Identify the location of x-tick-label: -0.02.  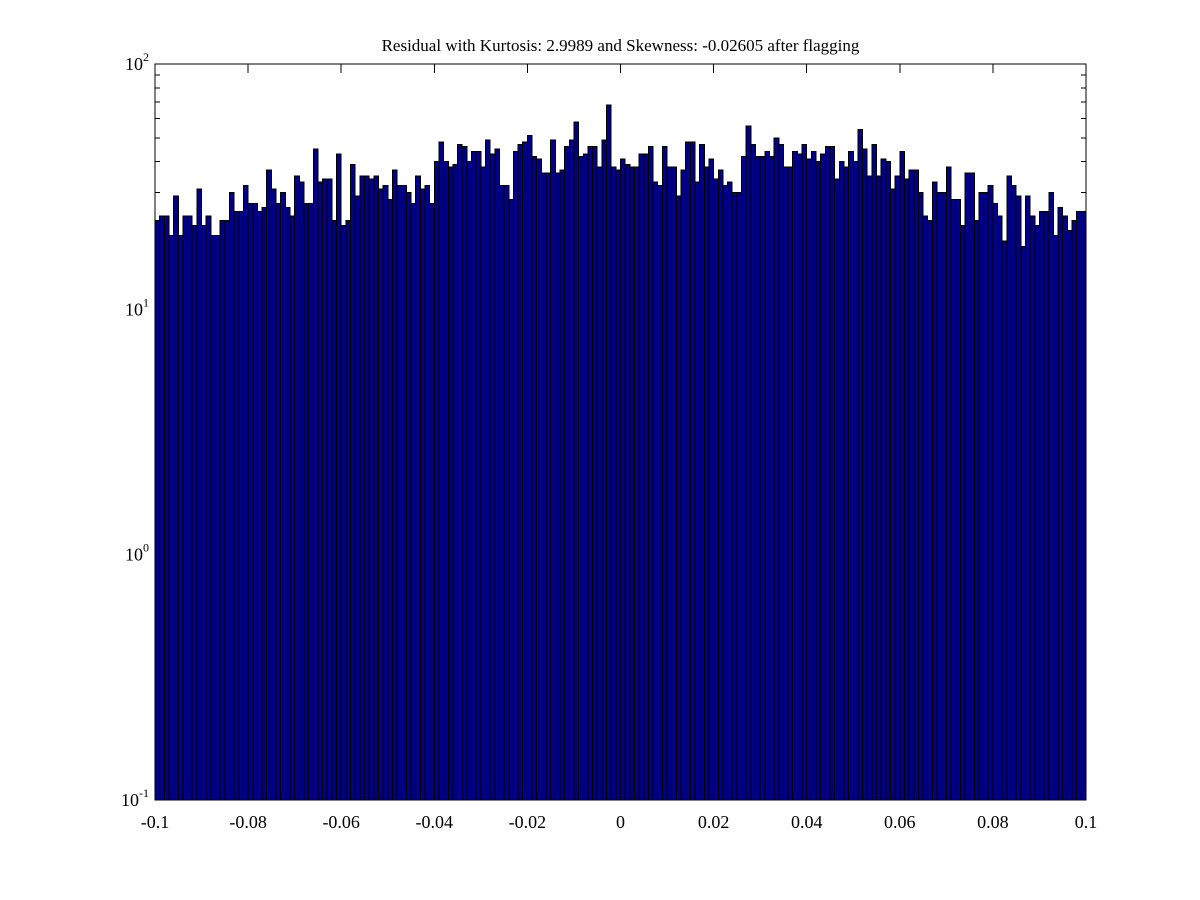
(528, 822).